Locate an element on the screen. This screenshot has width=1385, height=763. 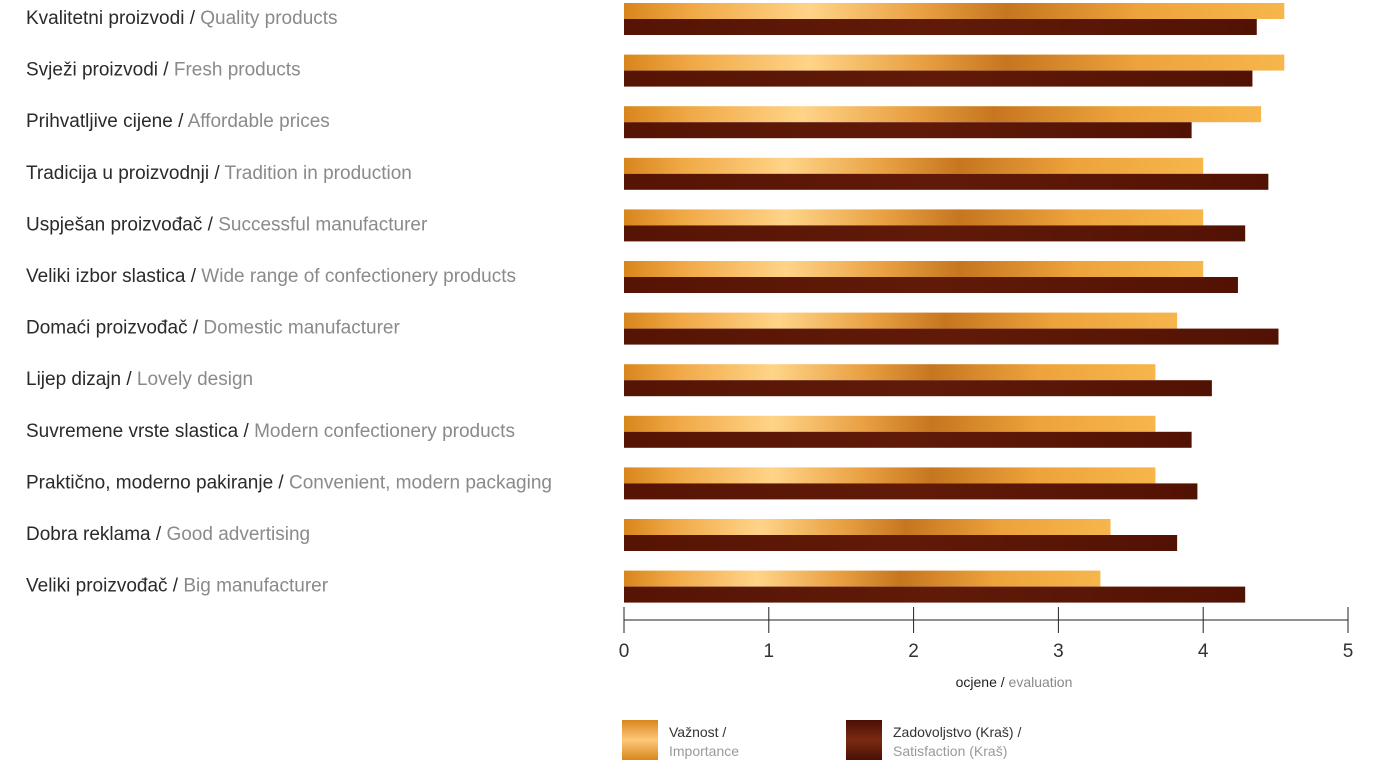
category-label-en: Affordable prices is located at coordinates (259, 121).